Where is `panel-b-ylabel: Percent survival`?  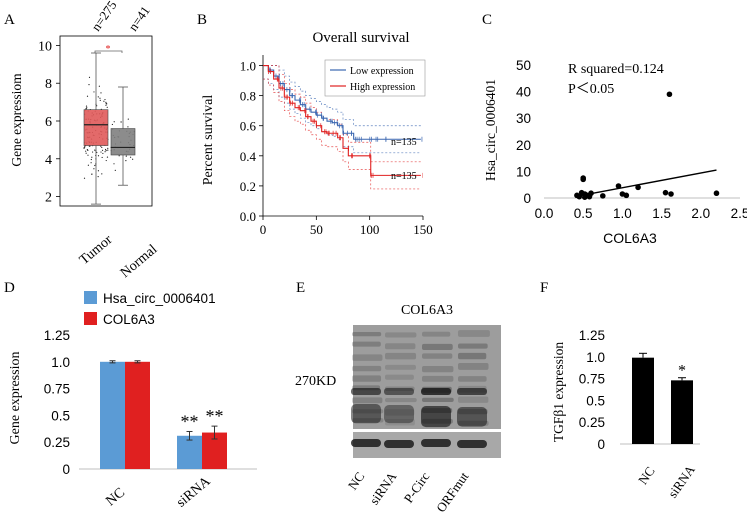
panel-b-ylabel: Percent survival is located at coordinates (208, 140).